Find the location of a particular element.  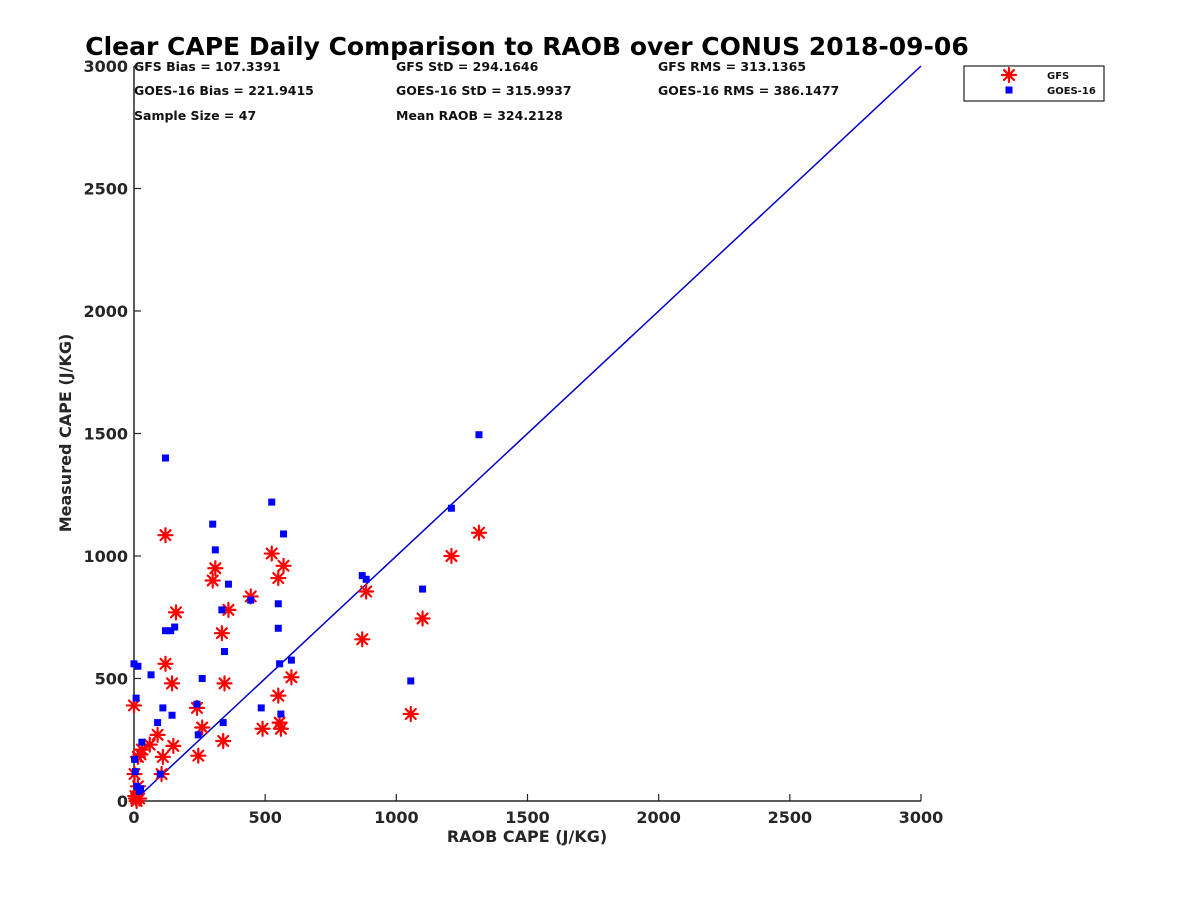

goes-bias-text: GOES-16 Bias = 221.9415 is located at coordinates (224, 90).